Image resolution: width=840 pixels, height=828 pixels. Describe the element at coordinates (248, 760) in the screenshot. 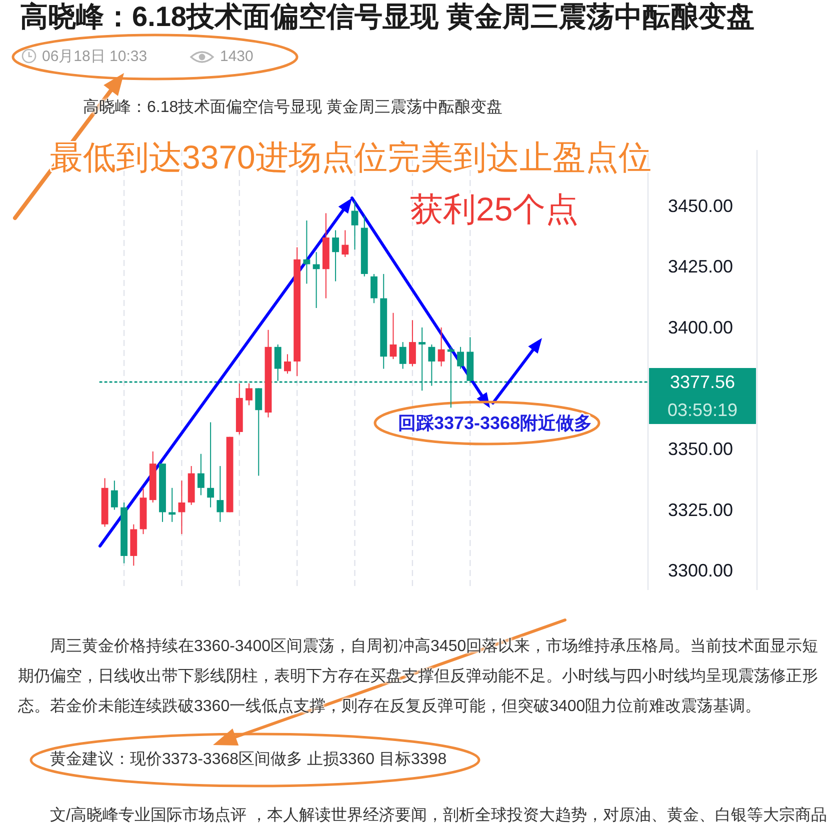

I see `annotation: 黄金建议：现价3373-3368区间做多 止损3360 目标3398` at that location.